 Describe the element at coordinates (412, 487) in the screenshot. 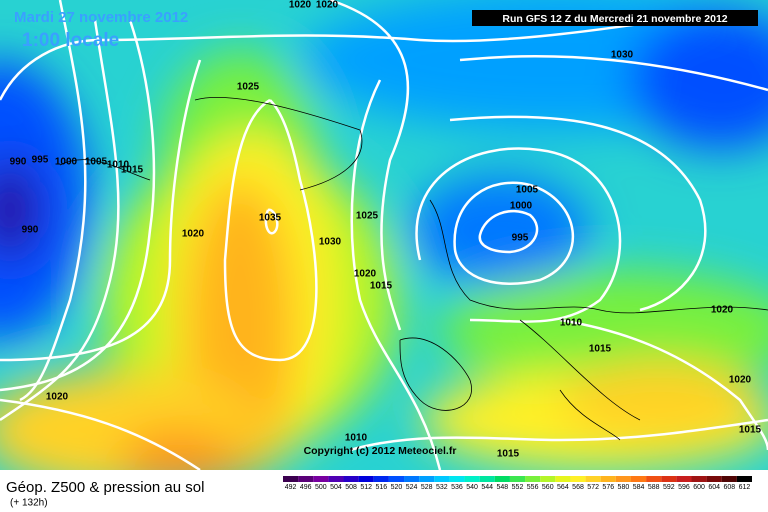

I see `scale-label: 524` at that location.